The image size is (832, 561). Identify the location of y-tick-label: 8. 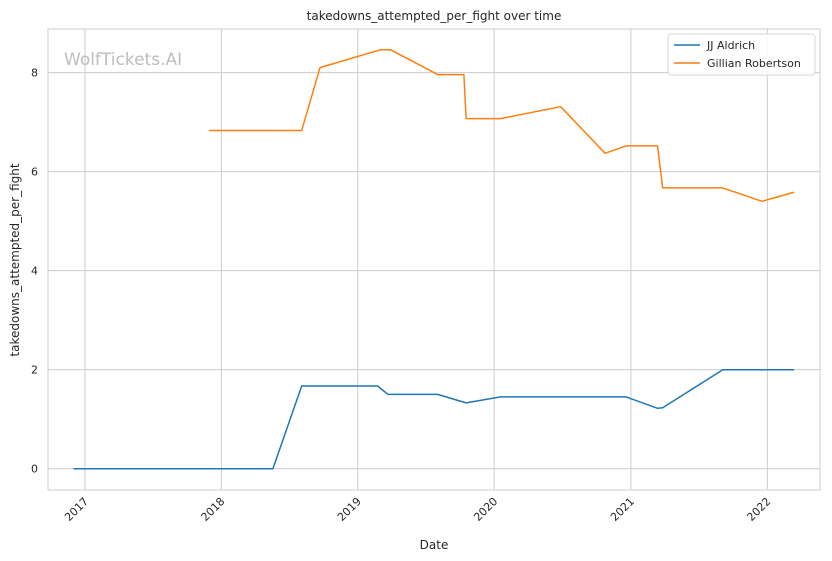
(34, 73).